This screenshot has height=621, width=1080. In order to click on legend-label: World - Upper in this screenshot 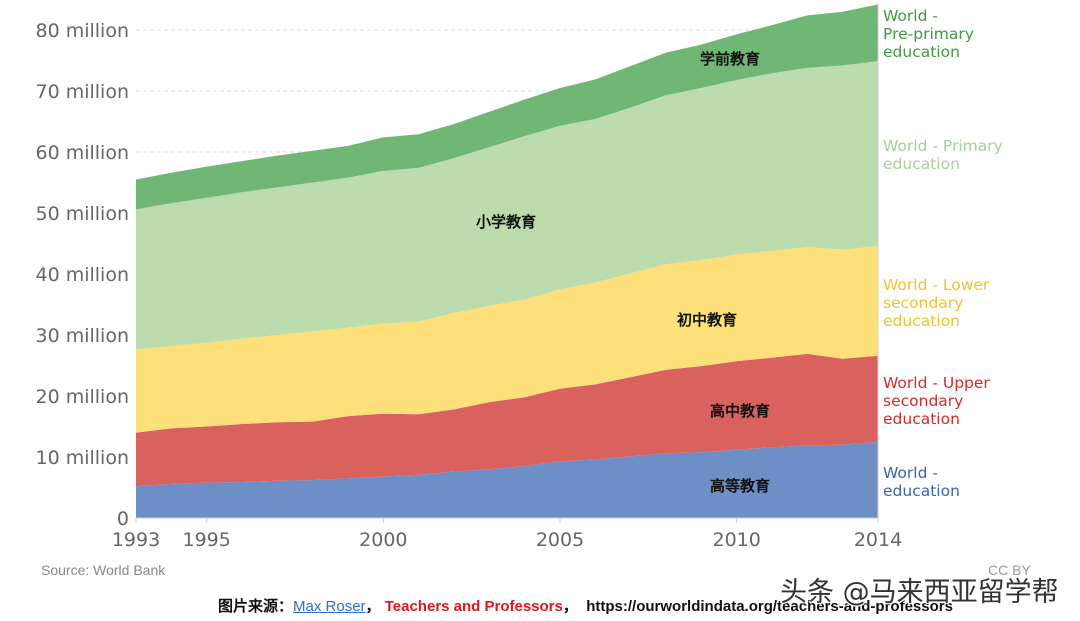, I will do `click(936, 383)`.